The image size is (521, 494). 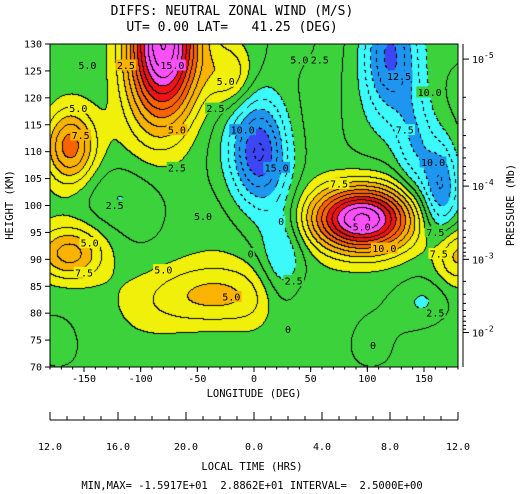 I want to click on pressure-axis: 10⁻⁵ 10⁻⁴ 10⁻³ 10⁻², so click(x=478, y=205).